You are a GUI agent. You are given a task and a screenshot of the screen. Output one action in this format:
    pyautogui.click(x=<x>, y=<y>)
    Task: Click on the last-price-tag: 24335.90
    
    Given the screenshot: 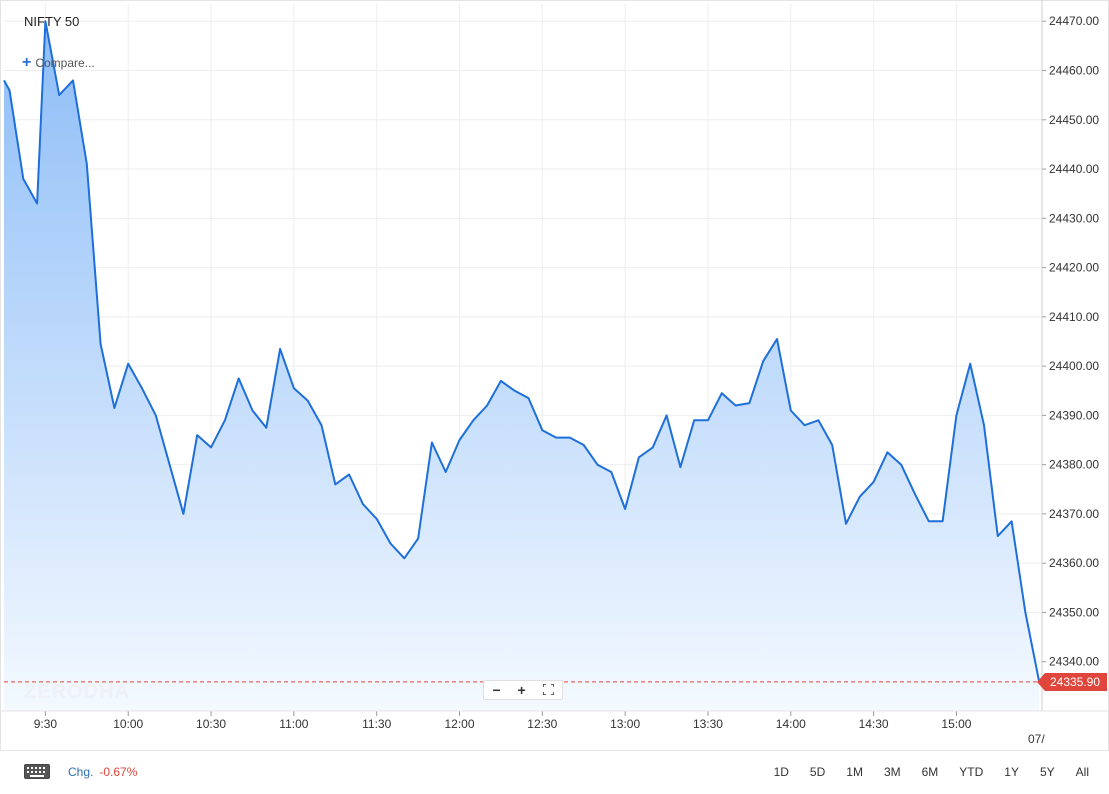 What is the action you would take?
    pyautogui.click(x=1072, y=681)
    